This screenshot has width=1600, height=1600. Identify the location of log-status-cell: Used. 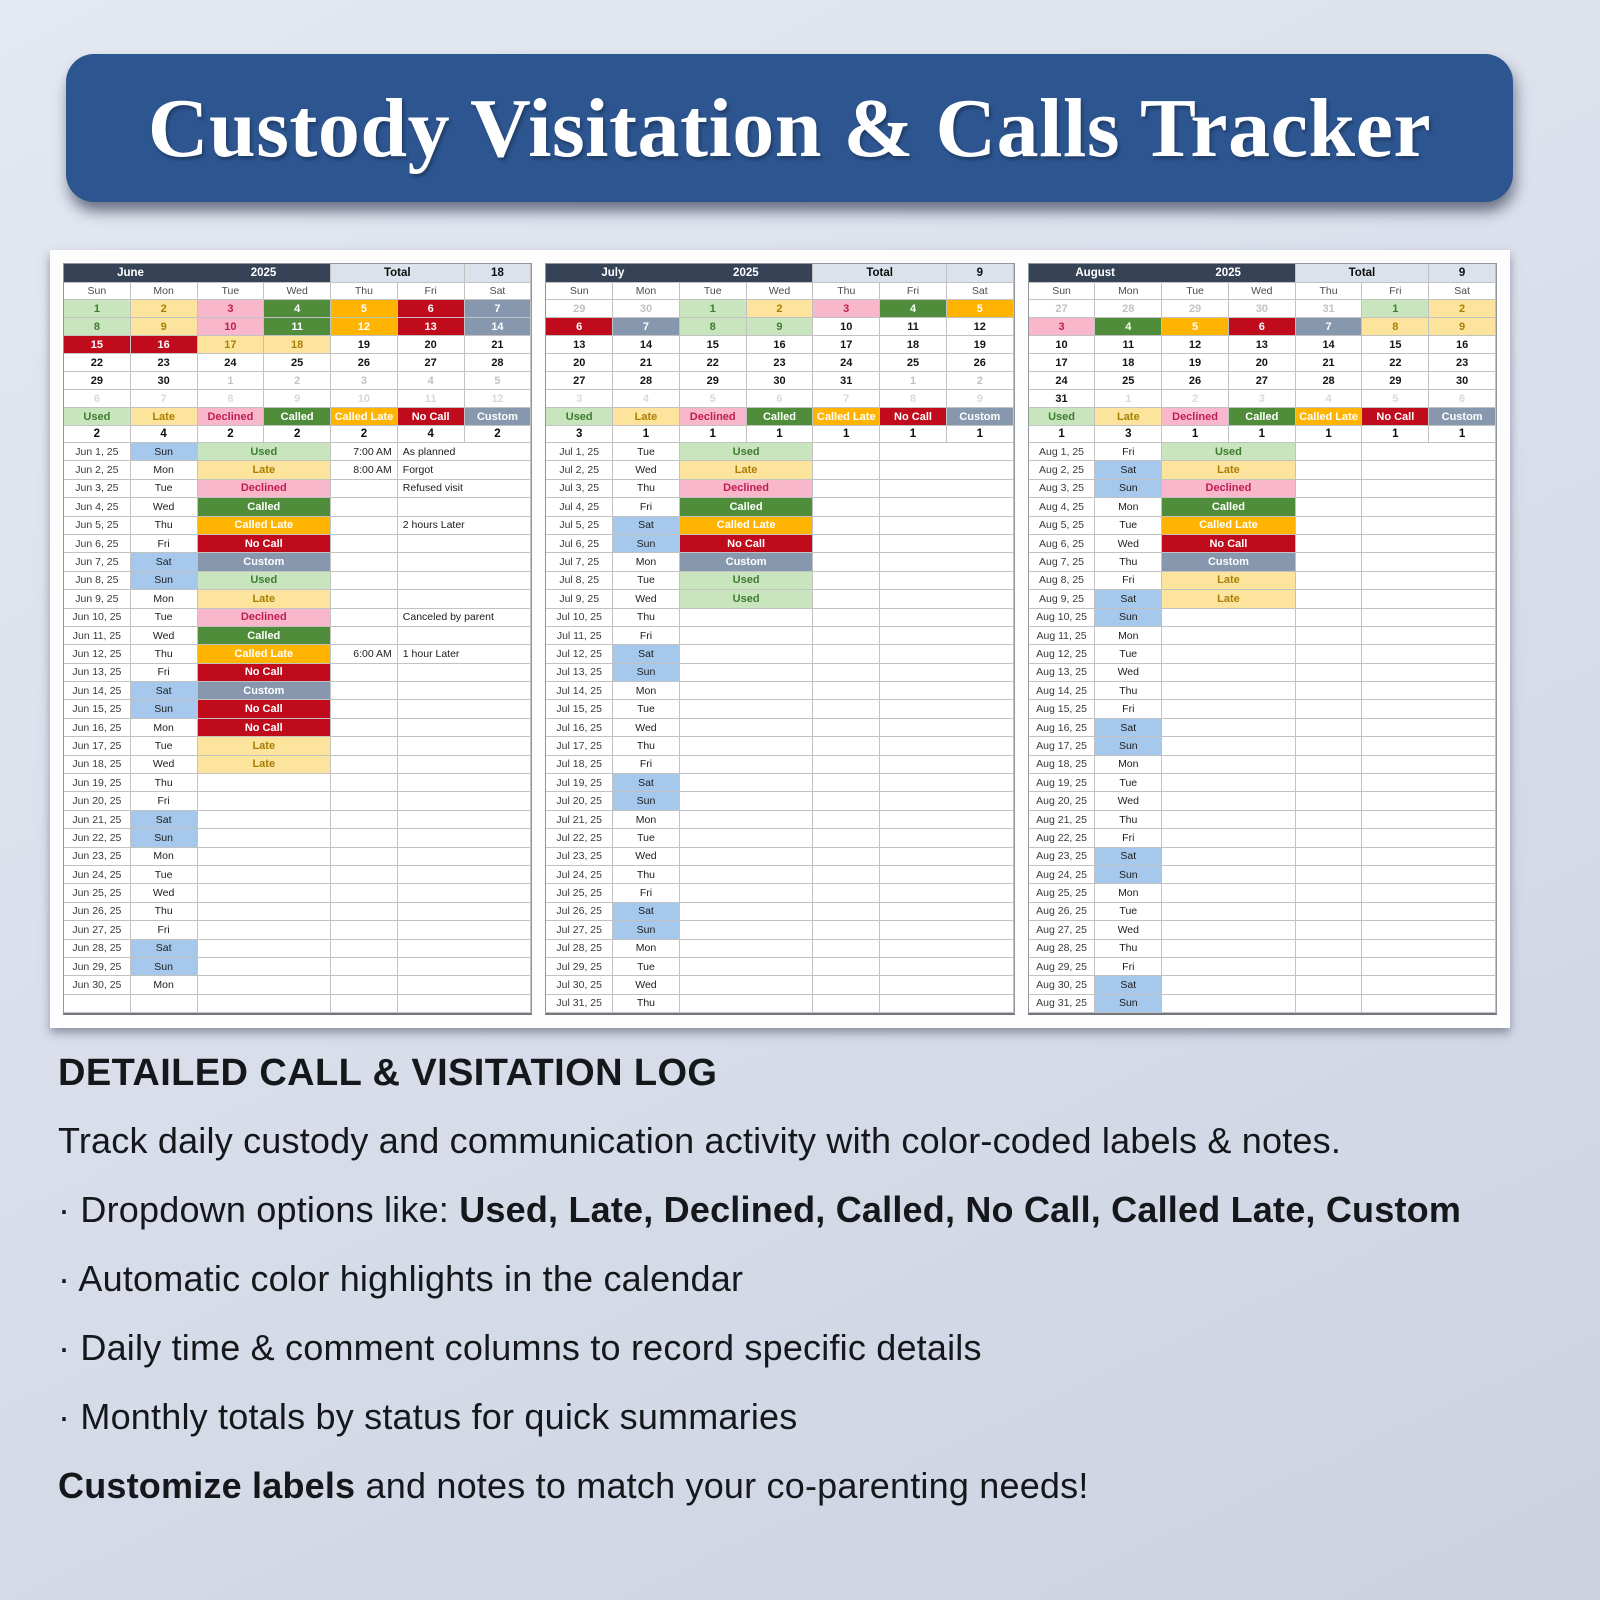
(264, 452).